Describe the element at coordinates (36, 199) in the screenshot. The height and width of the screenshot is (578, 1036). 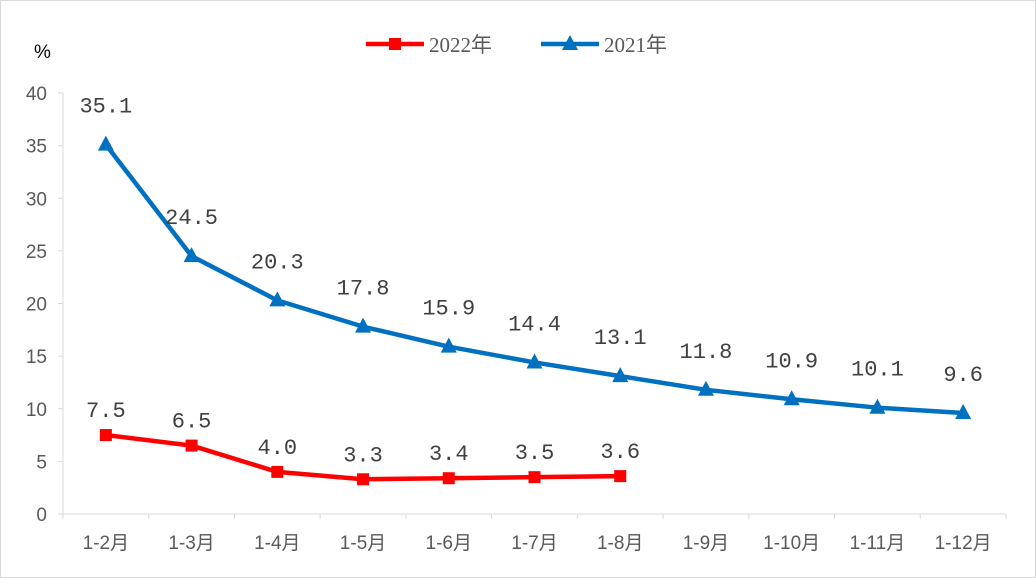
I see `y-tick-label: 30` at that location.